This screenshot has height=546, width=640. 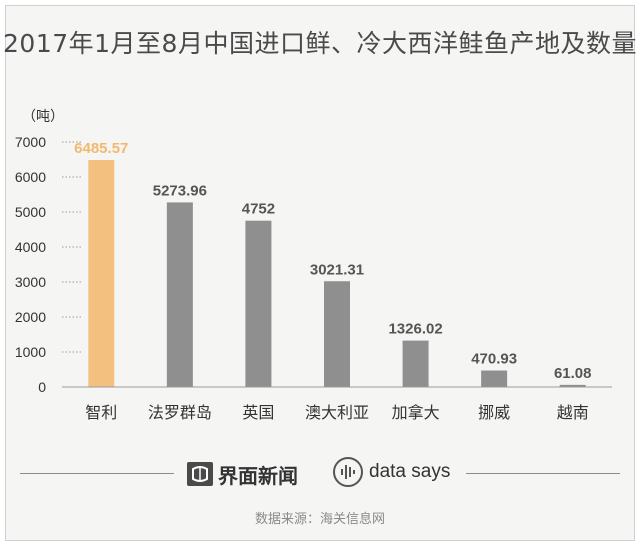 I want to click on bar-越南, so click(x=572, y=385).